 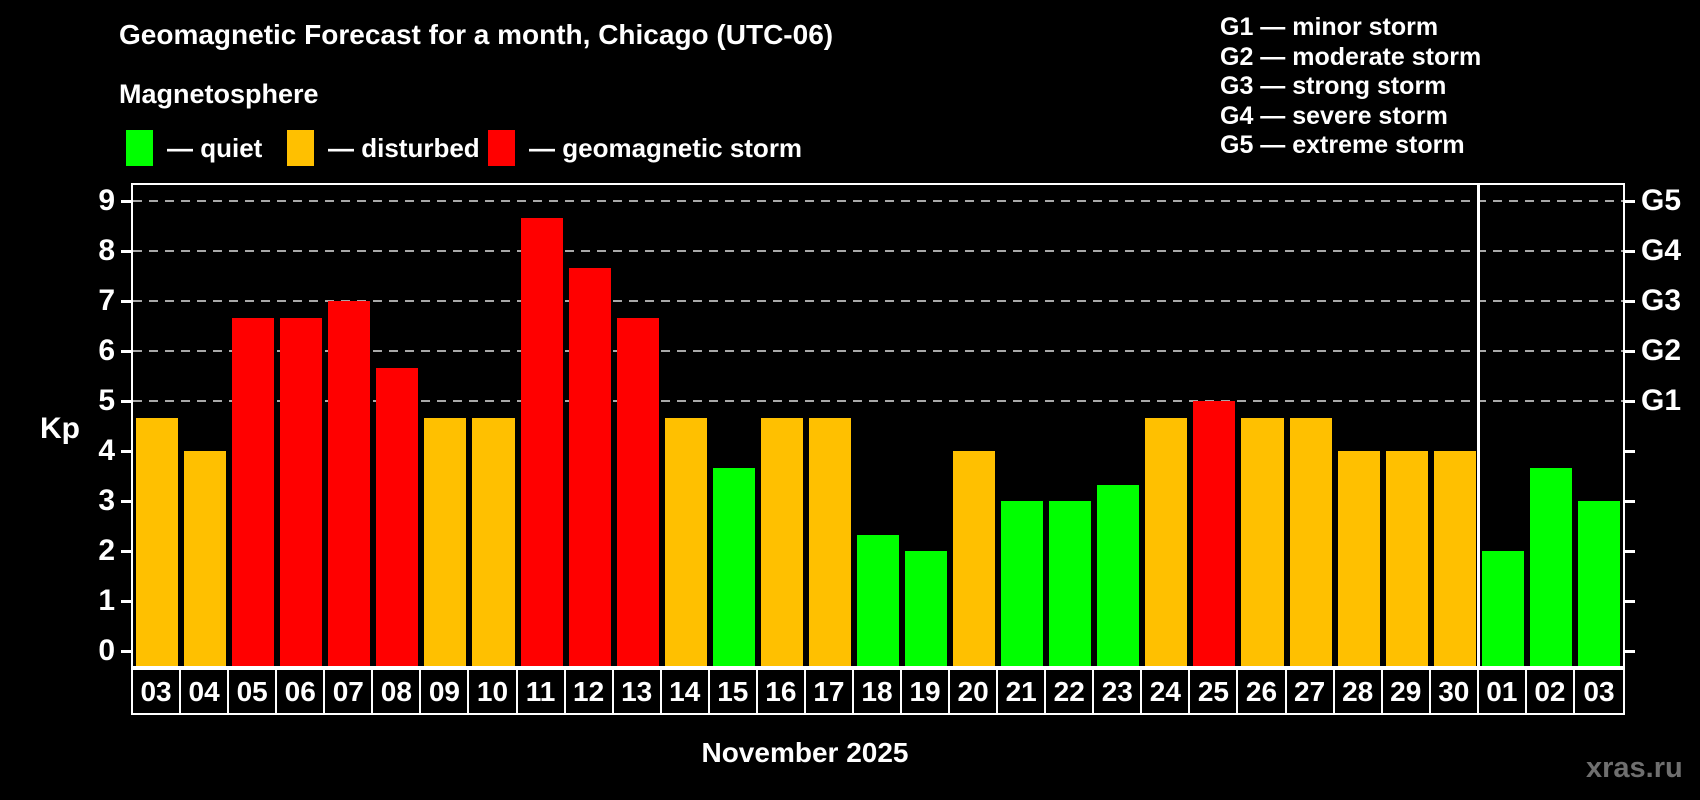 I want to click on legend-label-quiet: — quiet, so click(x=215, y=147).